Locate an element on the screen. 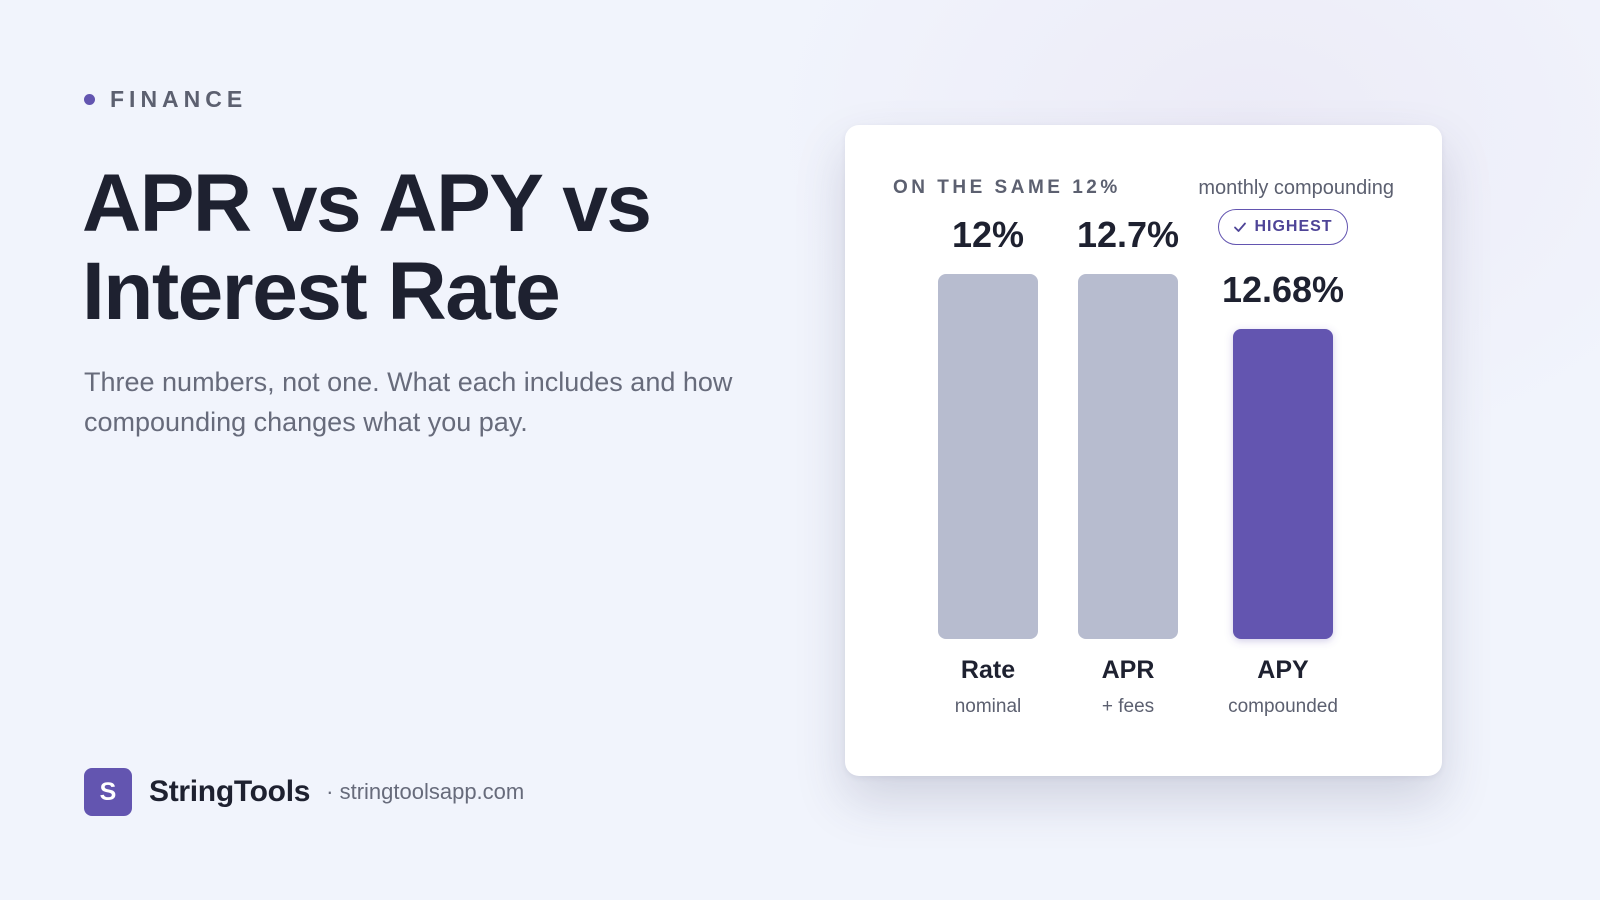  brand-url: · stringtoolsapp.com is located at coordinates (425, 791).